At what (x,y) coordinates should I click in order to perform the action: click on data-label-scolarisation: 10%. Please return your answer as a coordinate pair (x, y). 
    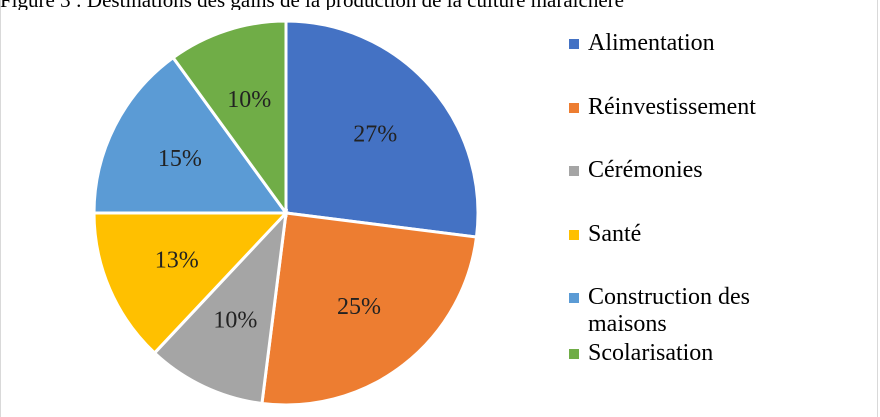
    Looking at the image, I should click on (249, 100).